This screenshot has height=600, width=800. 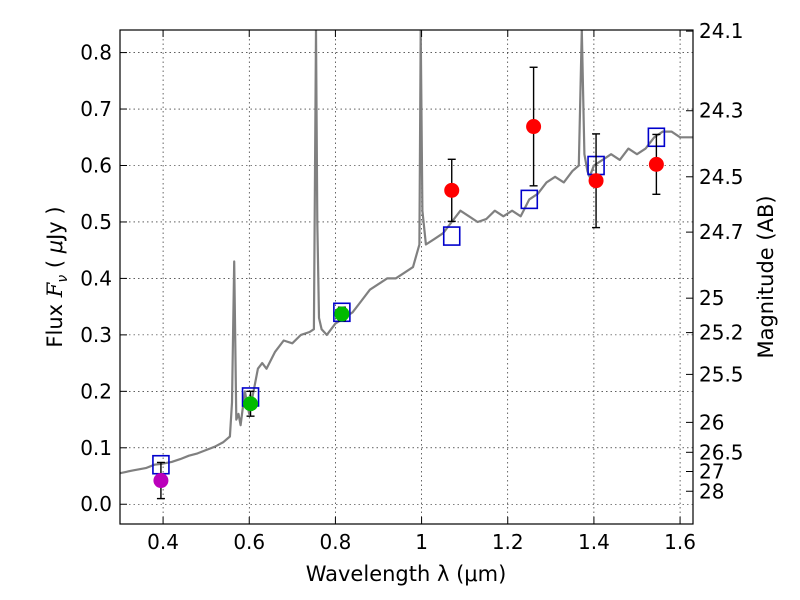 What do you see at coordinates (711, 298) in the screenshot?
I see `magnitude-tick-label: 25` at bounding box center [711, 298].